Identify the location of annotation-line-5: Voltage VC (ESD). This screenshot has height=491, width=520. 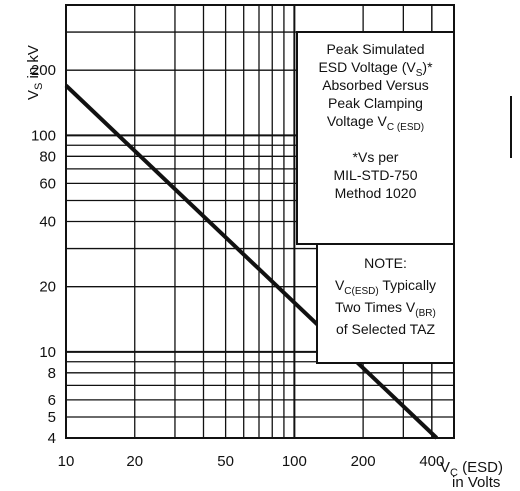
(375, 123).